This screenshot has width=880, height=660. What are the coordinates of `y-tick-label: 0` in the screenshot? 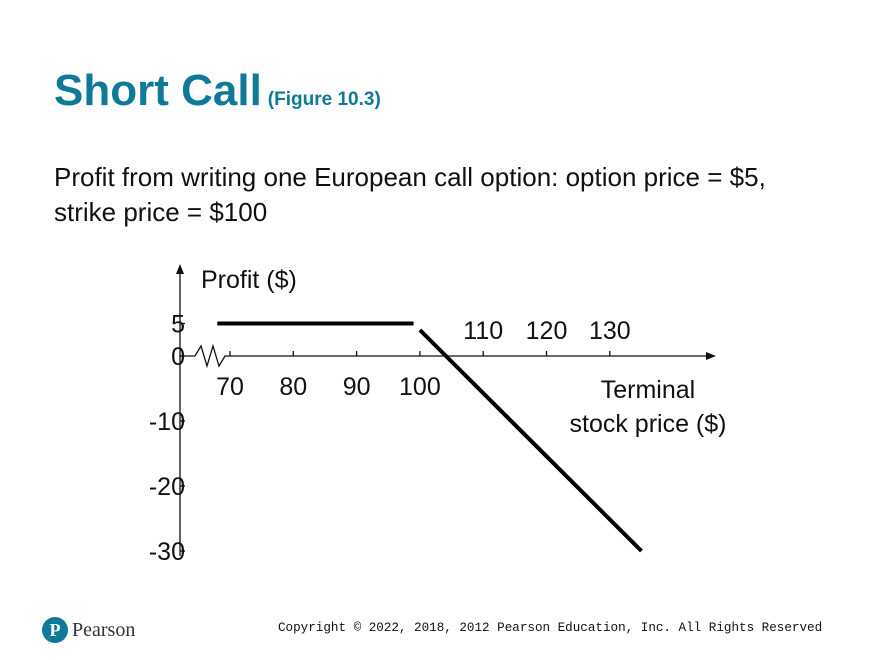 It's located at (178, 357).